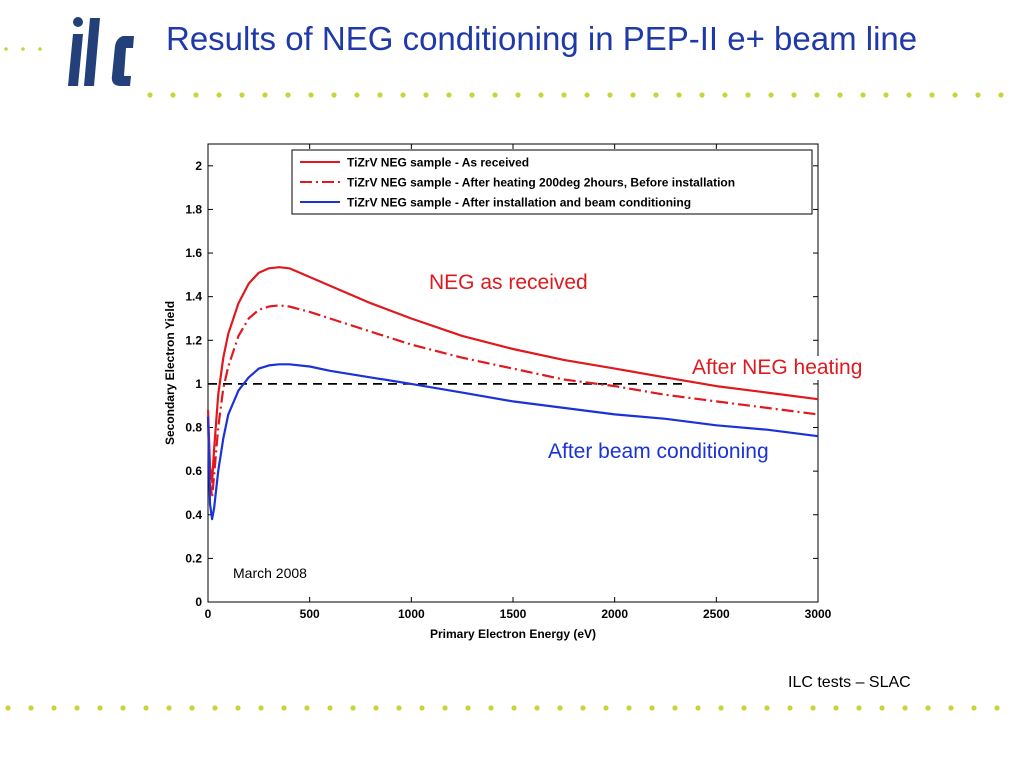  I want to click on annotation-after-neg-heating: After NEG heating, so click(777, 368).